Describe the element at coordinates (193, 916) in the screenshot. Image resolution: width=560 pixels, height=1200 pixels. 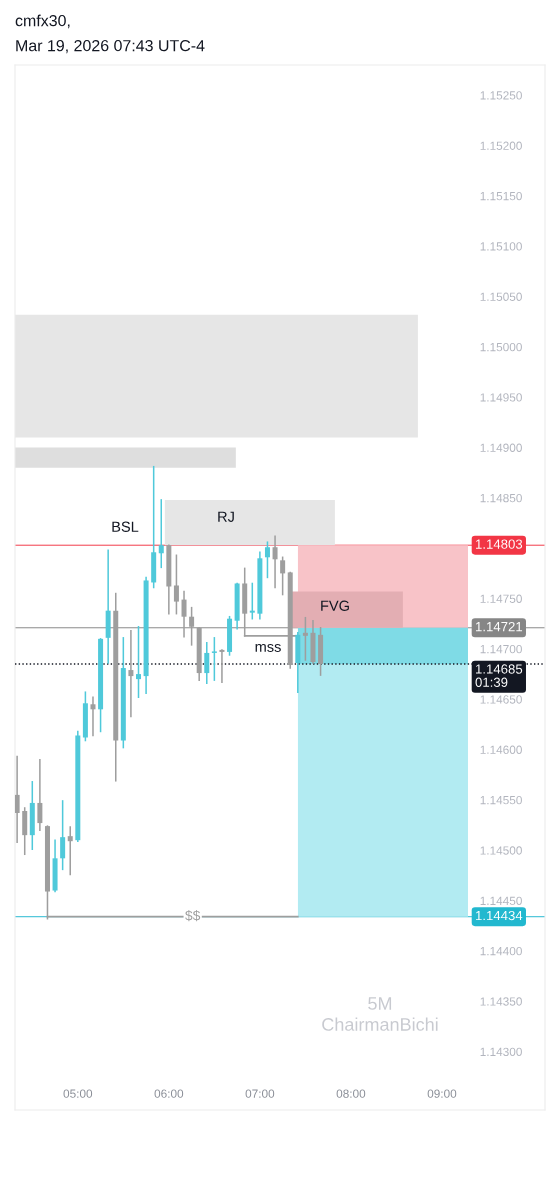
I see `series-label: $$` at that location.